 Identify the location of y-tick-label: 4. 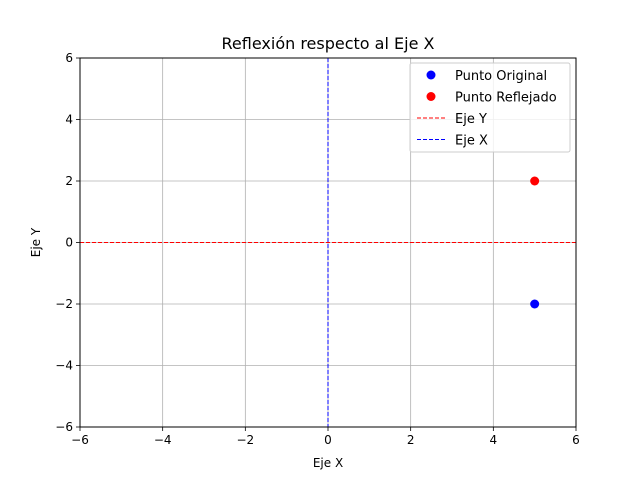
(69, 120).